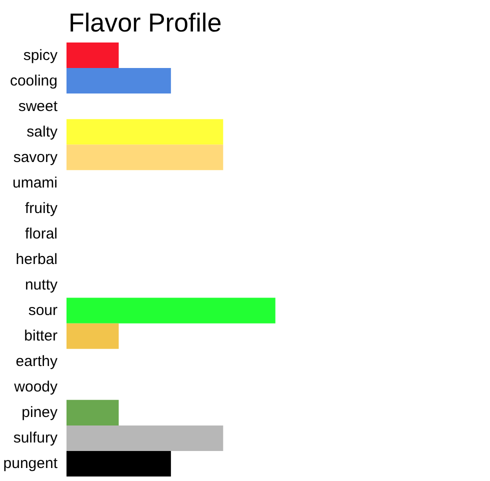  I want to click on y-tick-label: spicy, so click(40, 55).